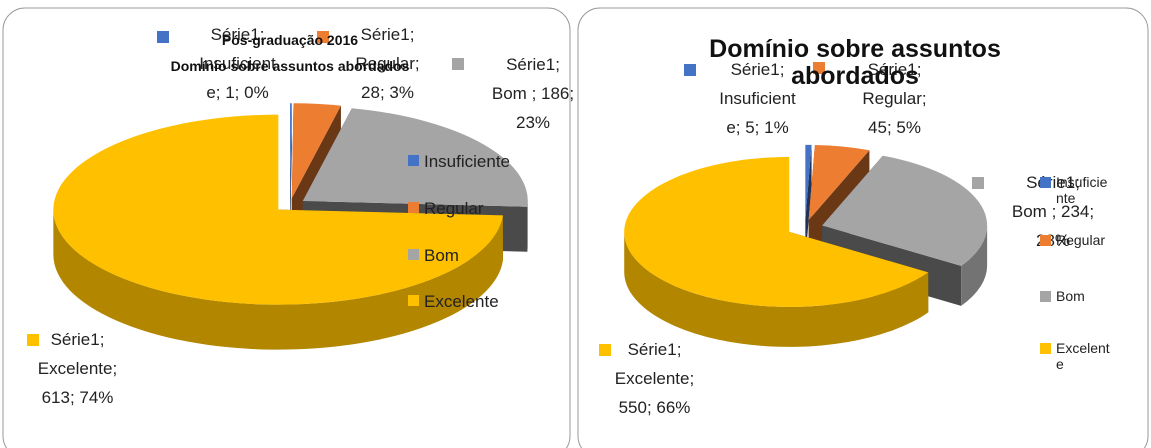 The height and width of the screenshot is (448, 1151). Describe the element at coordinates (533, 93) in the screenshot. I see `data-label: Série1; Bom ; 186; 23%` at that location.